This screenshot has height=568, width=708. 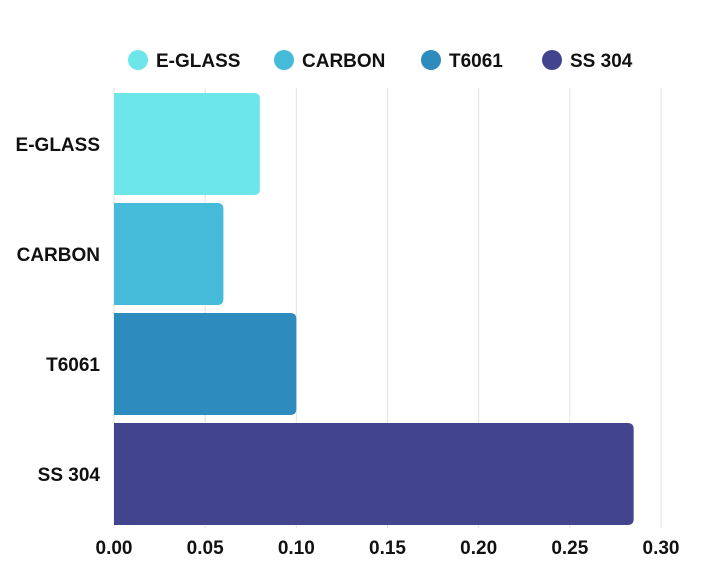 I want to click on legend-item: SS 304, so click(x=587, y=61).